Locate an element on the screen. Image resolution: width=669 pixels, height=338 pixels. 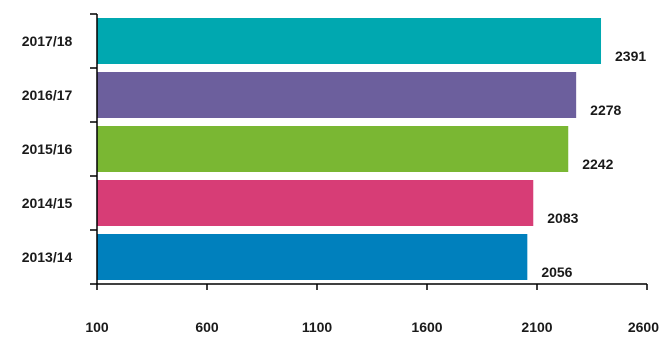
data-label-2015-16: 2242 is located at coordinates (597, 164).